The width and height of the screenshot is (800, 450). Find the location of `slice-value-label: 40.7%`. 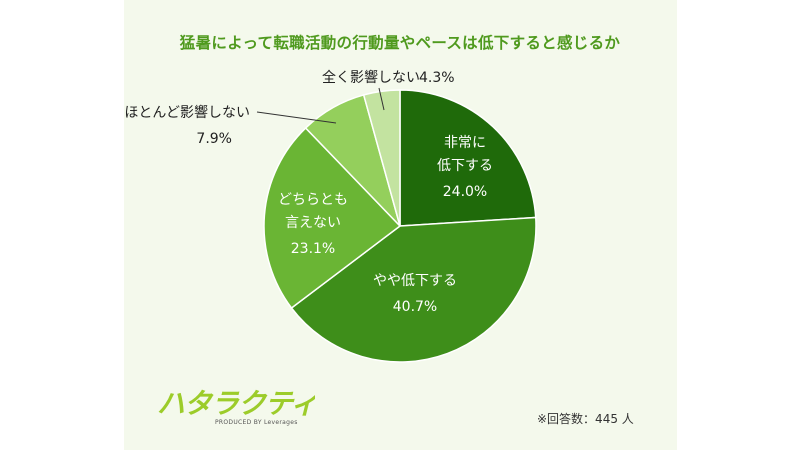

slice-value-label: 40.7% is located at coordinates (415, 307).